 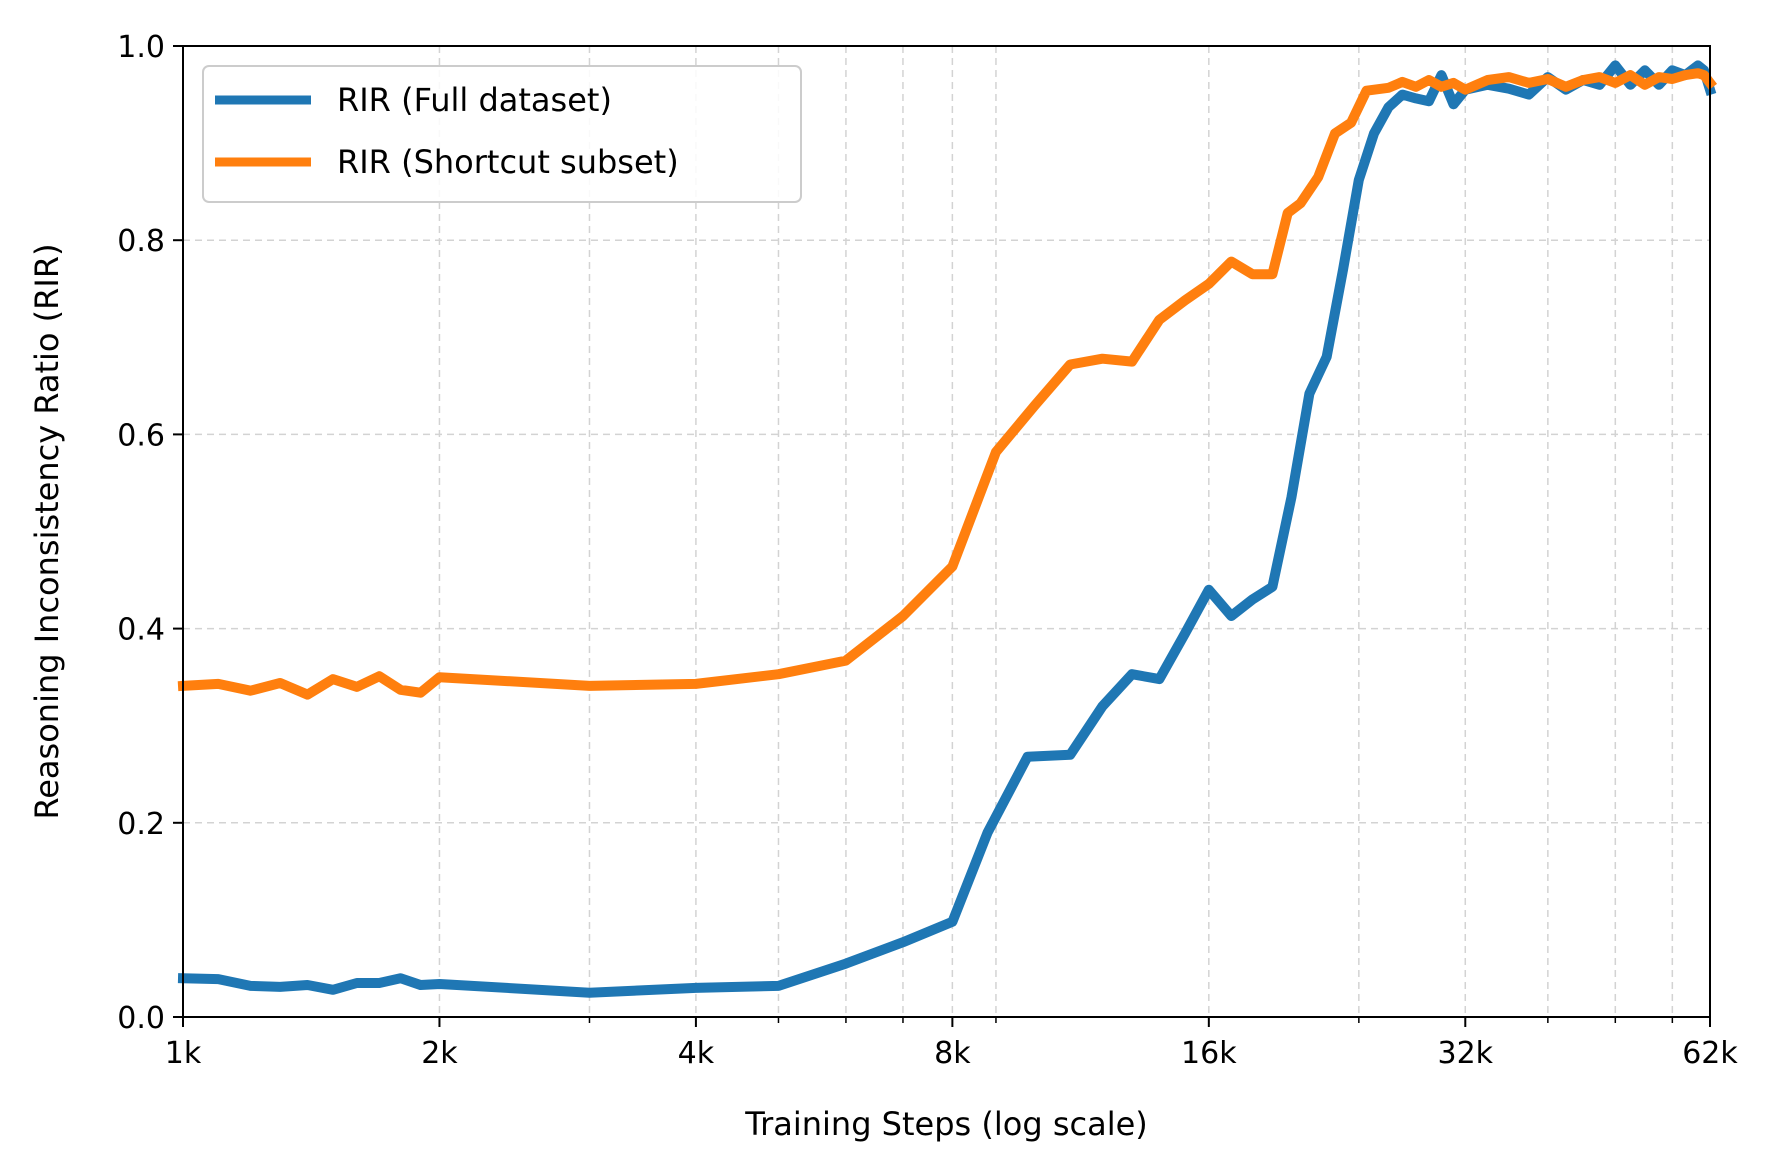 I want to click on legend-label-shortcut-subset: RIR (Shortcut subset), so click(x=508, y=162).